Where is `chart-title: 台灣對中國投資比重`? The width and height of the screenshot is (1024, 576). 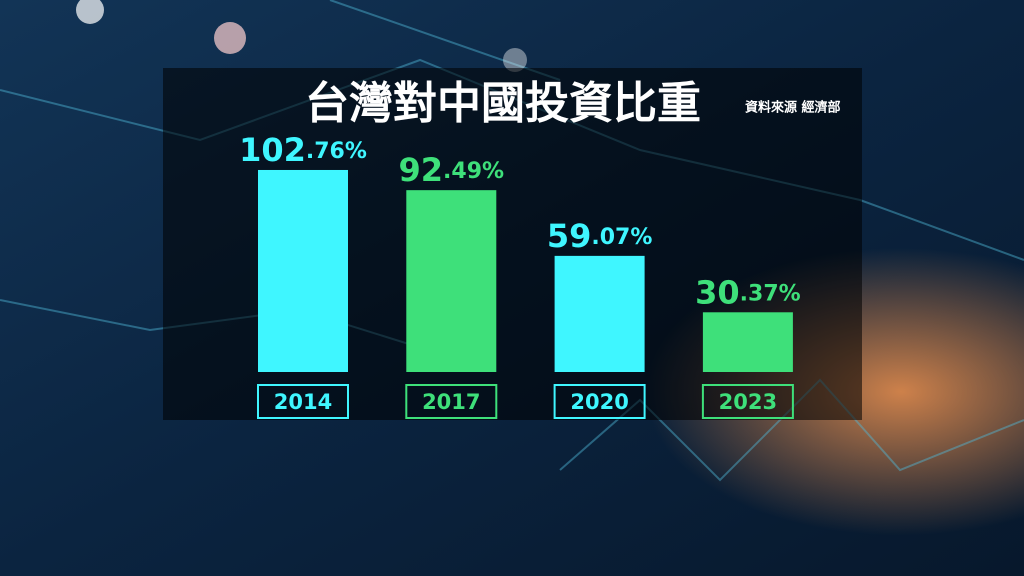 chart-title: 台灣對中國投資比重 is located at coordinates (503, 103).